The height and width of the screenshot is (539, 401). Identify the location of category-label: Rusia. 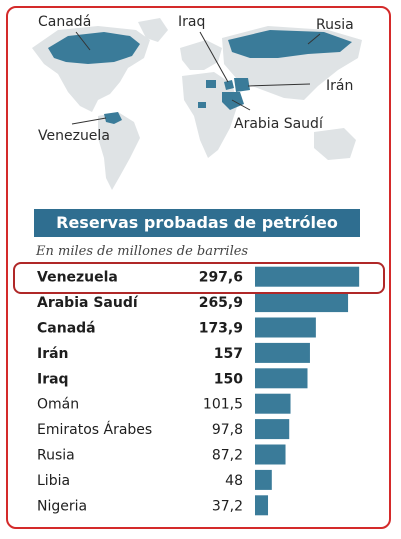
(56, 456).